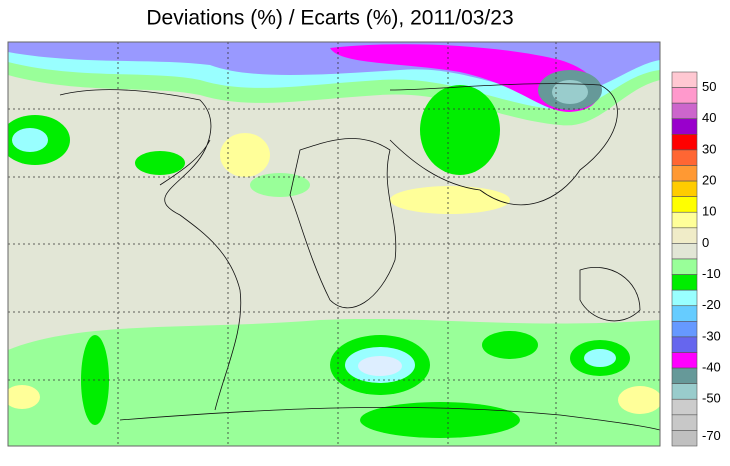 This screenshot has height=466, width=730. Describe the element at coordinates (709, 117) in the screenshot. I see `colorbar-label: 40` at that location.